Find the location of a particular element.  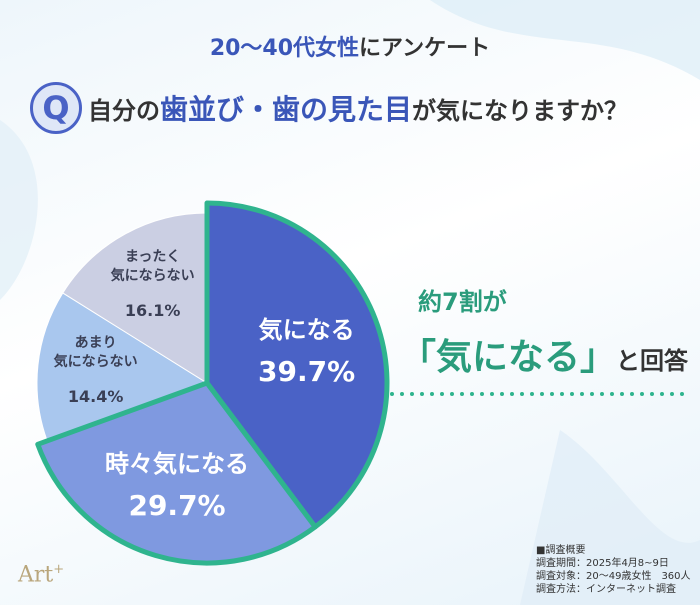

footnote-line: 調査期間：2025年4月8~9日 is located at coordinates (602, 563).